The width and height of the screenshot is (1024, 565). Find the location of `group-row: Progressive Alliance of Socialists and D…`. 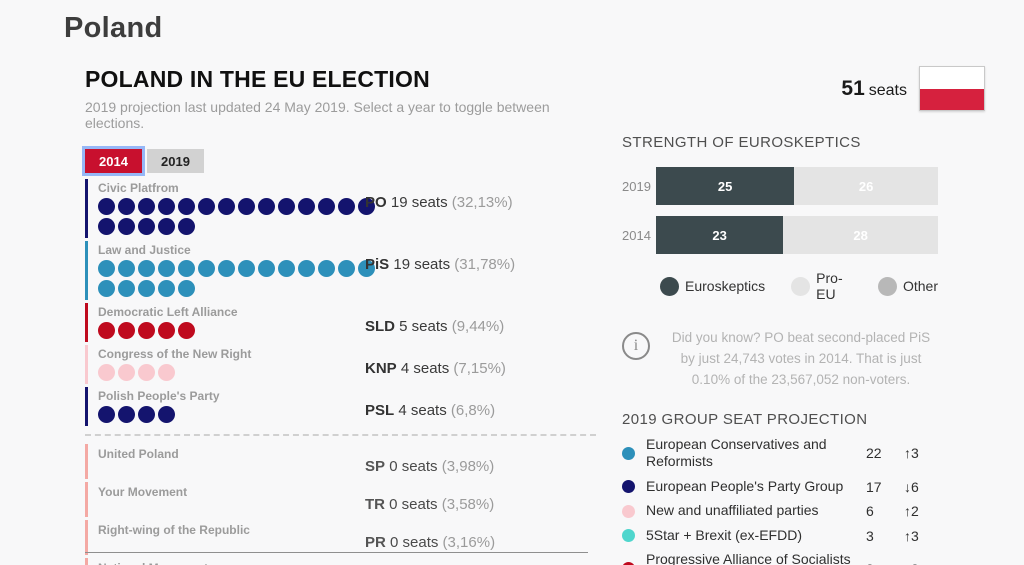

group-row: Progressive Alliance of Socialists and D… is located at coordinates (780, 558).